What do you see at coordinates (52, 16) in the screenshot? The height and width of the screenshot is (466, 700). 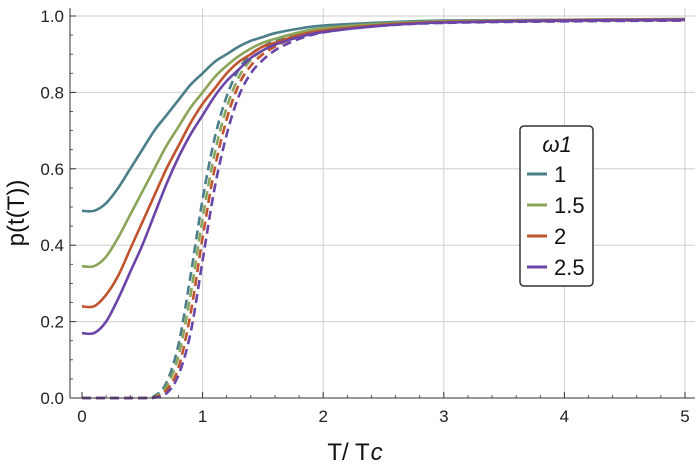 I see `y-tick-label-1: 1.0` at bounding box center [52, 16].